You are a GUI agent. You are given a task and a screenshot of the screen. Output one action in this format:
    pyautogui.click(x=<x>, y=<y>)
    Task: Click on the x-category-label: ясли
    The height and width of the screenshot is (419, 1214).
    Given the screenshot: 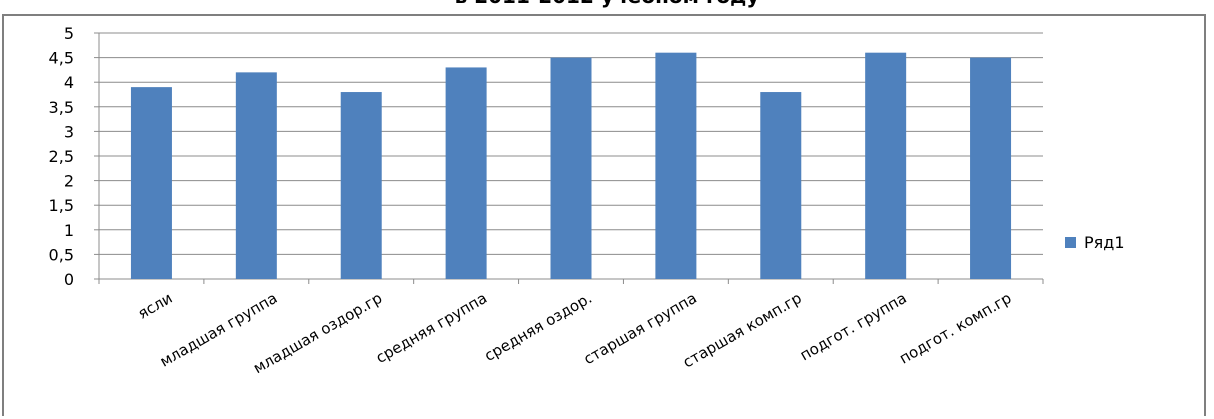 What is the action you would take?
    pyautogui.click(x=155, y=306)
    